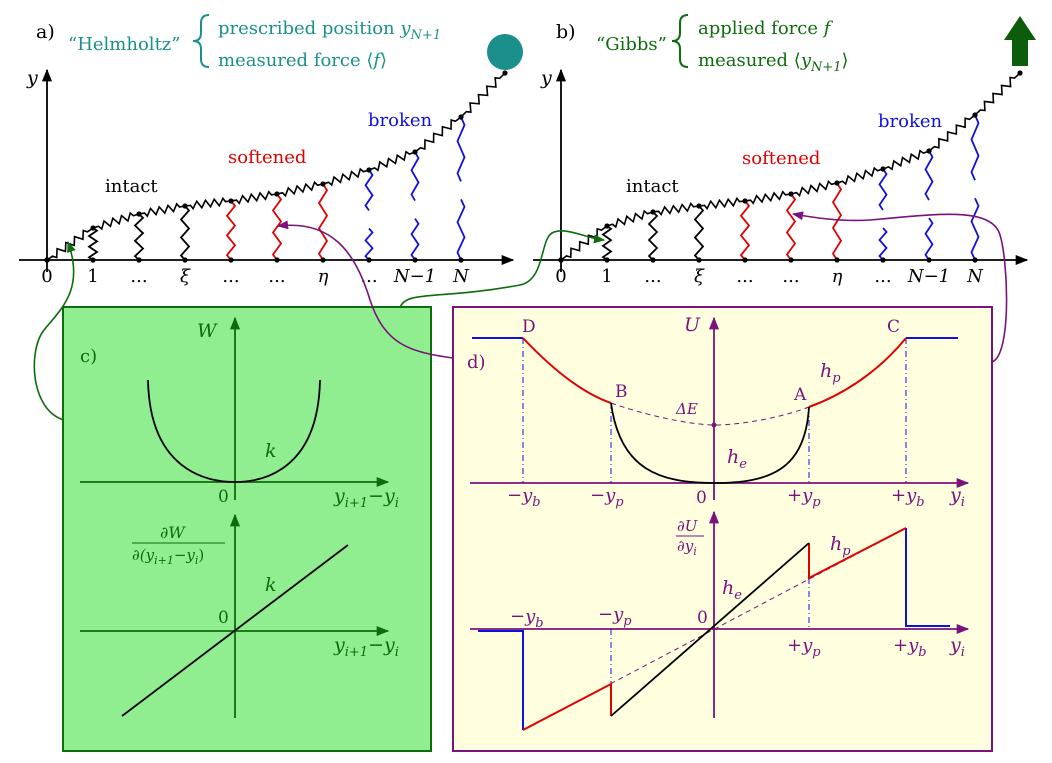  Describe the element at coordinates (714, 410) in the screenshot. I see `d-top-guides` at that location.